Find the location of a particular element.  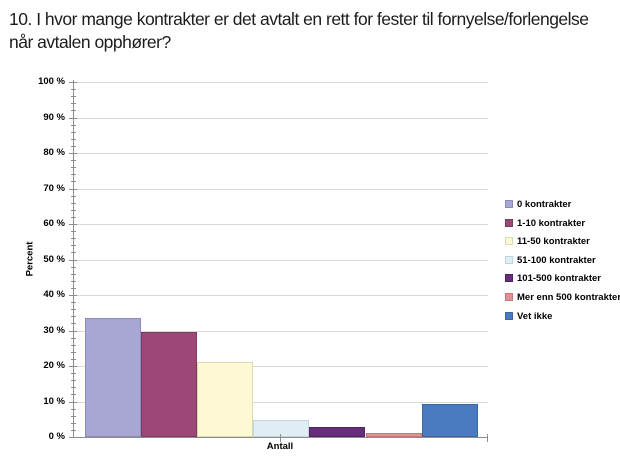

y-axis-line is located at coordinates (73, 259).